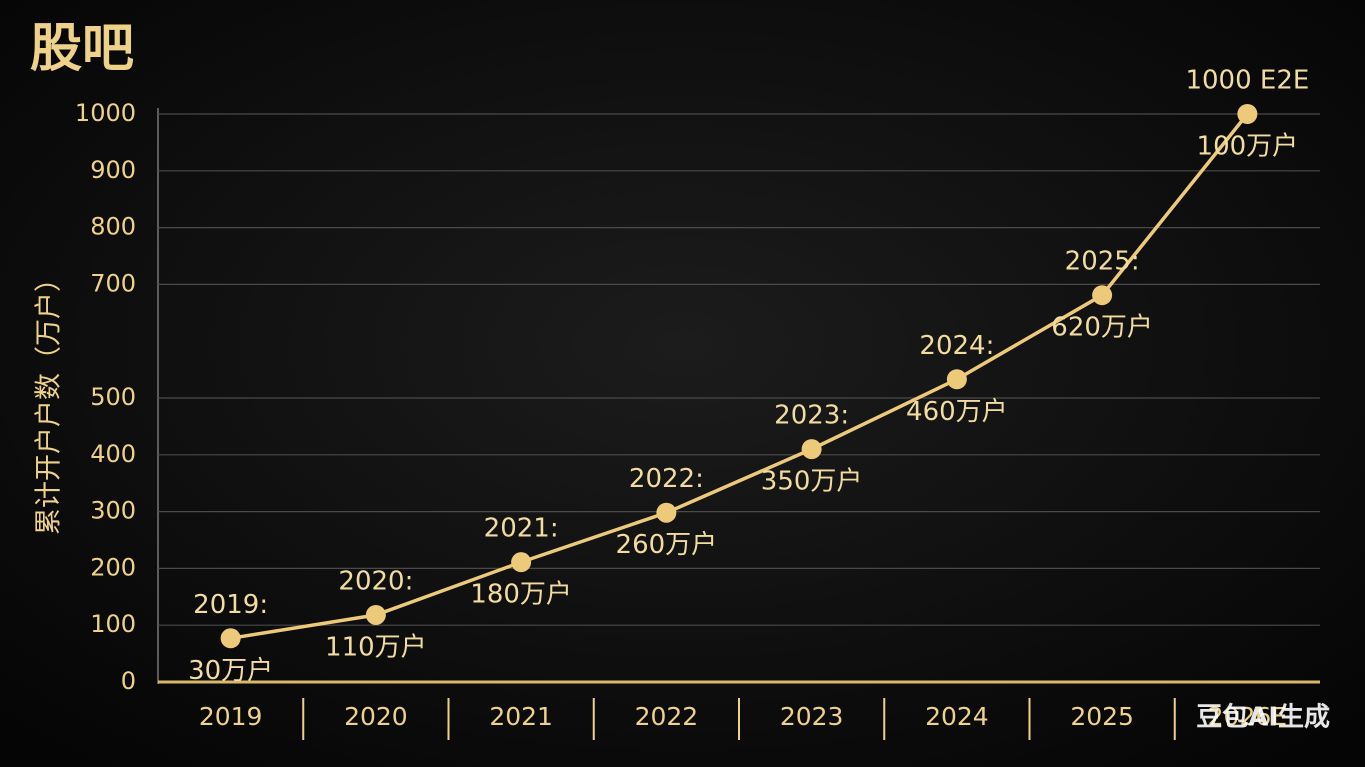  I want to click on x-tick-label: 2024, so click(957, 716).